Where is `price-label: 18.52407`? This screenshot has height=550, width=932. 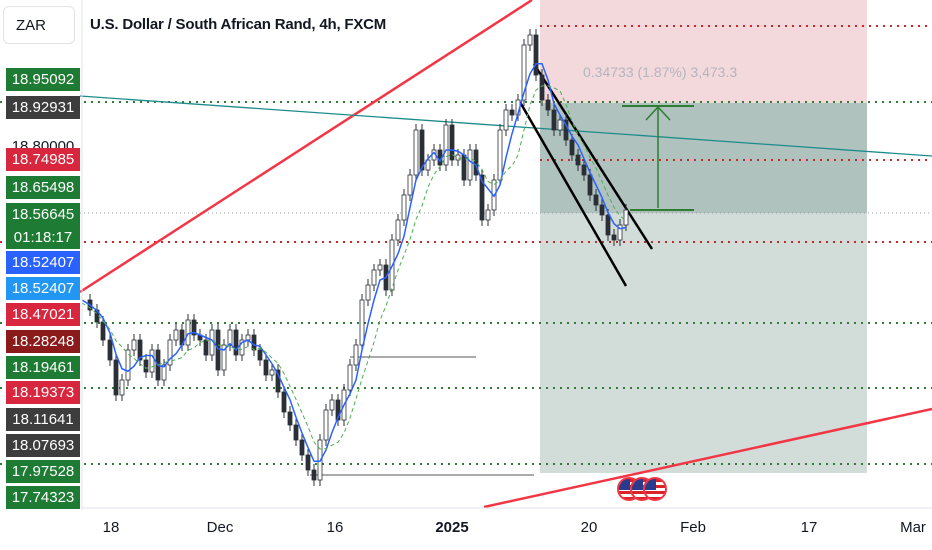 price-label: 18.52407 is located at coordinates (43, 262).